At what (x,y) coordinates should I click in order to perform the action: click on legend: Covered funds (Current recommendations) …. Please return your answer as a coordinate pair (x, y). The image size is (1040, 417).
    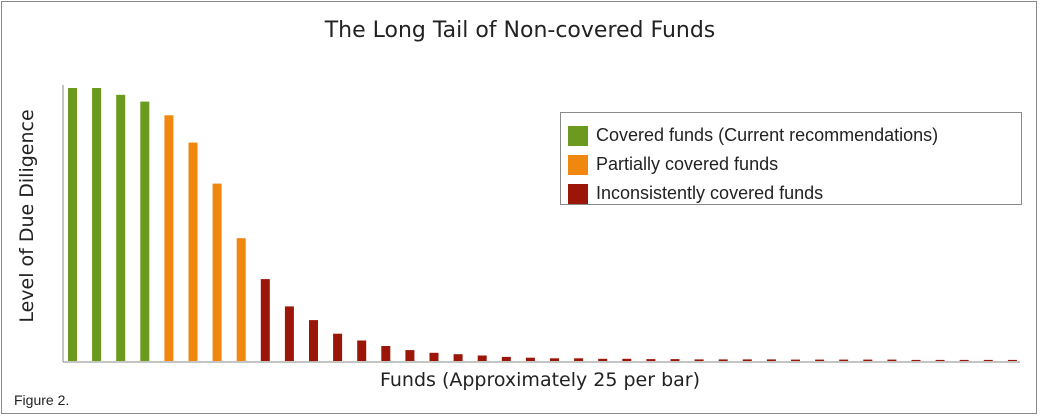
    Looking at the image, I should click on (791, 158).